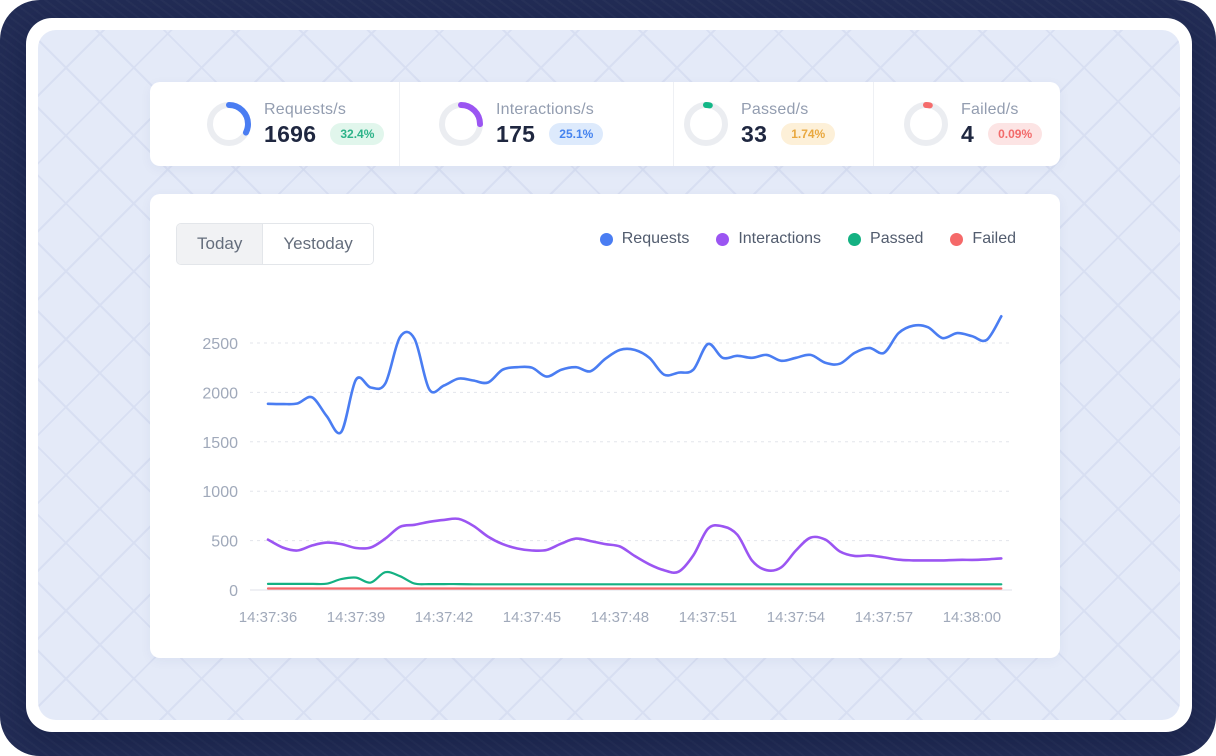 The height and width of the screenshot is (756, 1216). Describe the element at coordinates (532, 617) in the screenshot. I see `svg-text: 14:37:45` at that location.